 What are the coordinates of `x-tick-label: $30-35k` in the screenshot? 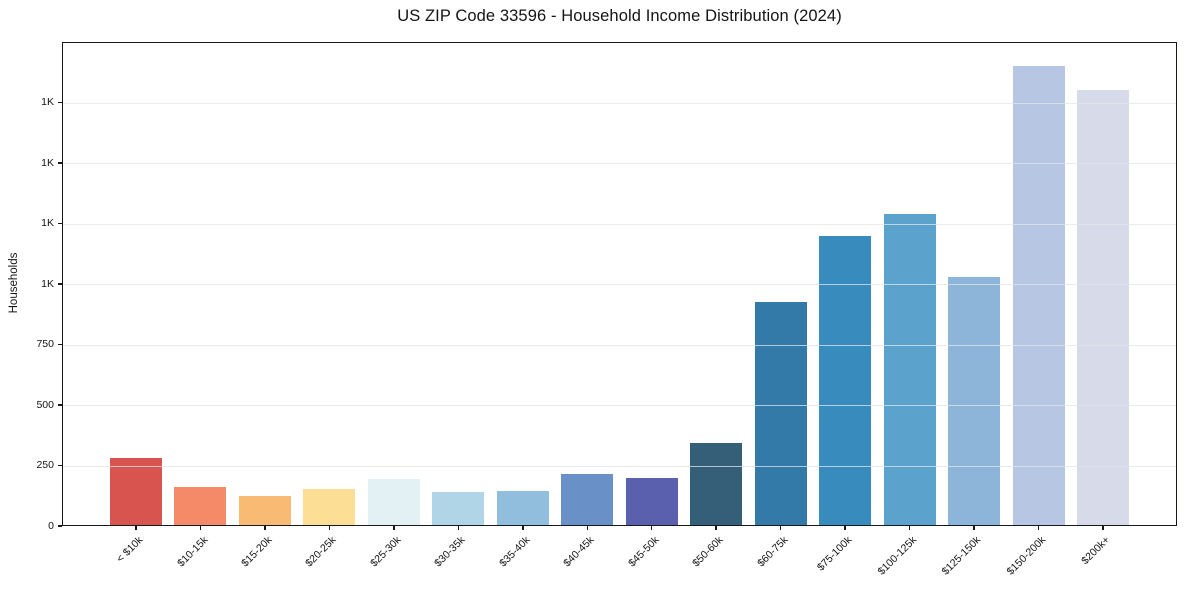 It's located at (450, 552).